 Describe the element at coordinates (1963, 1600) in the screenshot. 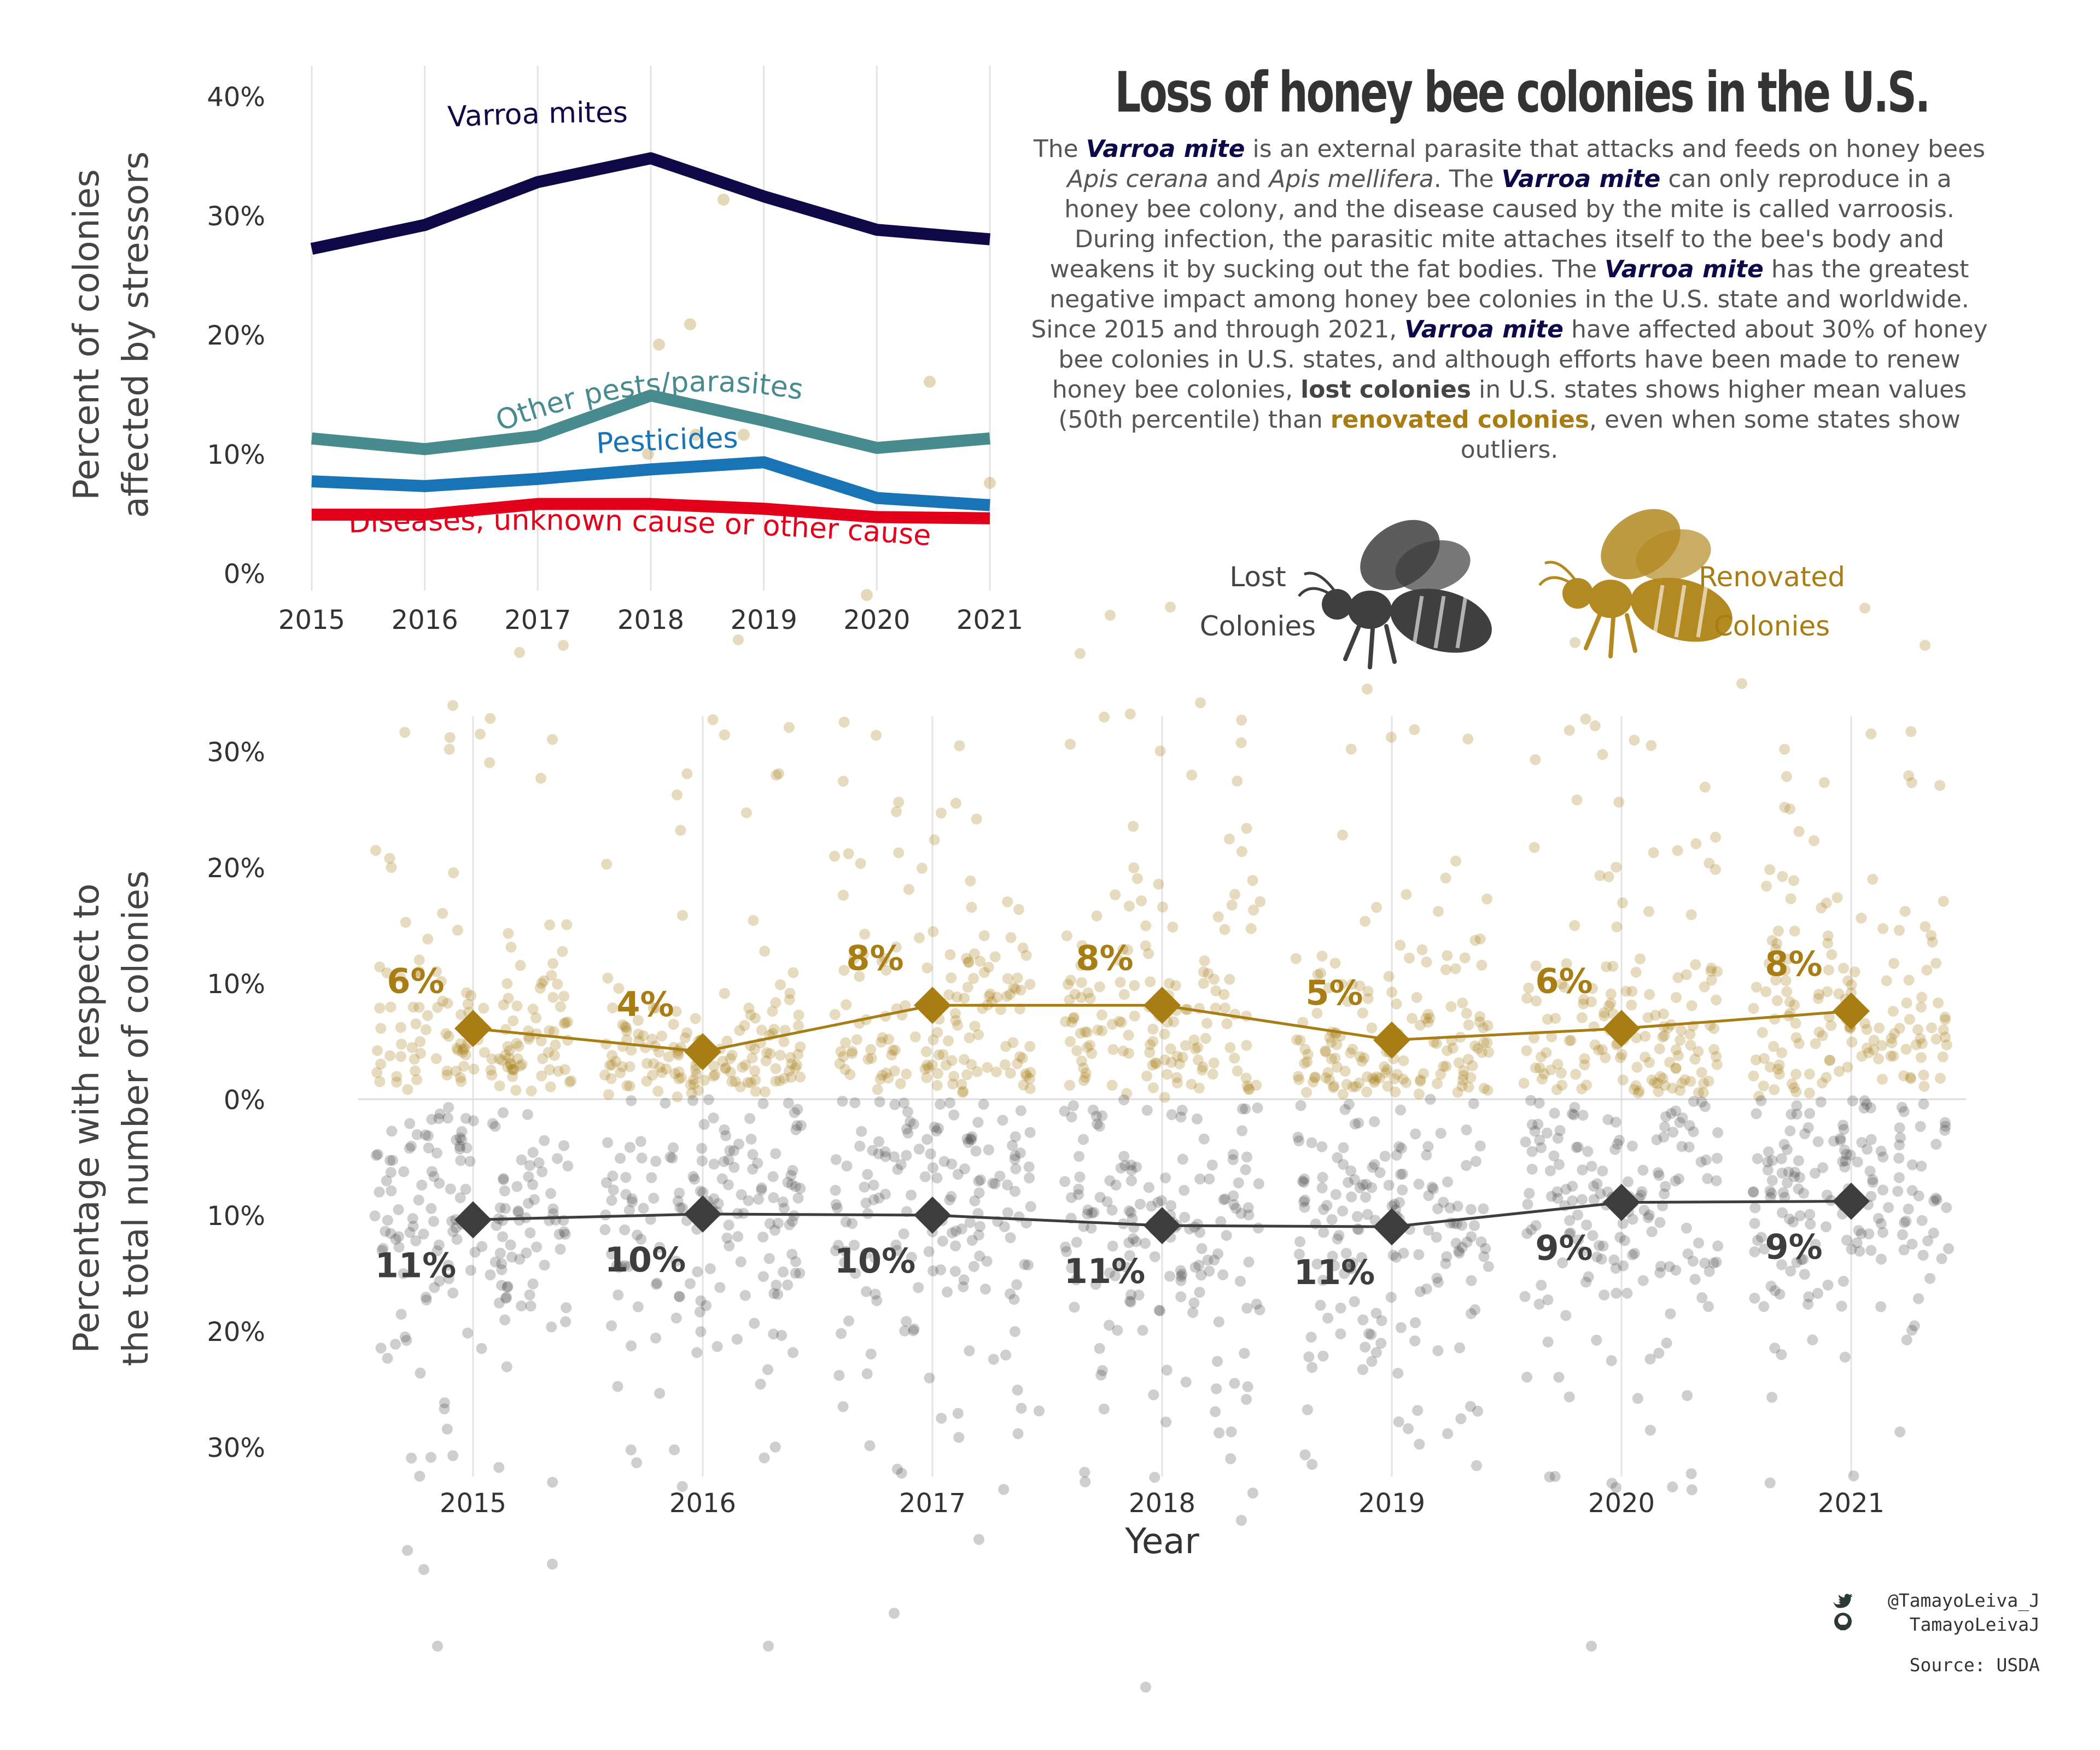

I see `twitter-handle: @TamayoLeiva_J` at that location.